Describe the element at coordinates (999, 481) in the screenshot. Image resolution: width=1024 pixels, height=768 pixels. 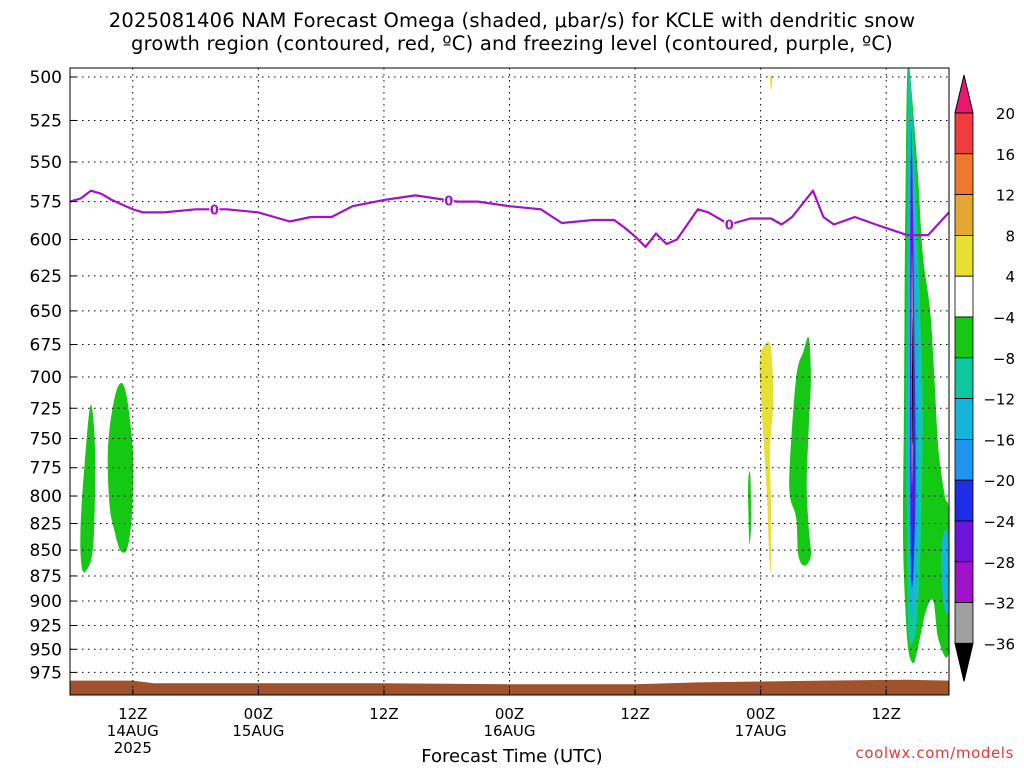
I see `colorbar-label: −20` at that location.